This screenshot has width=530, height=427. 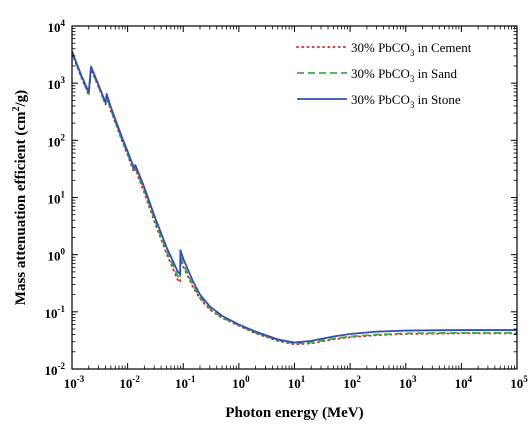 What do you see at coordinates (294, 413) in the screenshot?
I see `x-axis-title: Photon energy (MeV)` at bounding box center [294, 413].